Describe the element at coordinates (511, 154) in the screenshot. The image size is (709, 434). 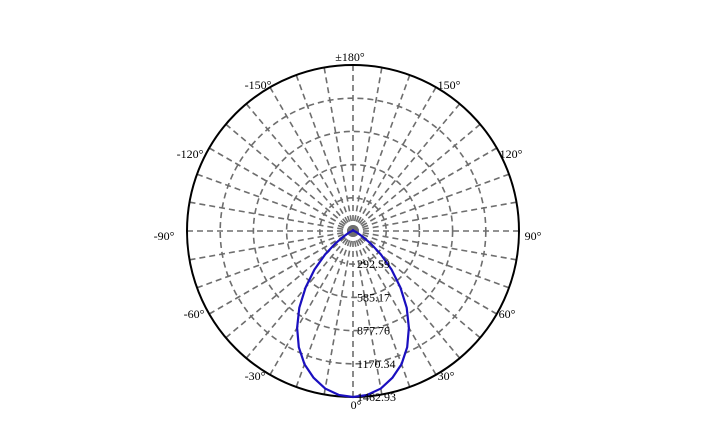
I see `angle-label-120: 120°` at that location.